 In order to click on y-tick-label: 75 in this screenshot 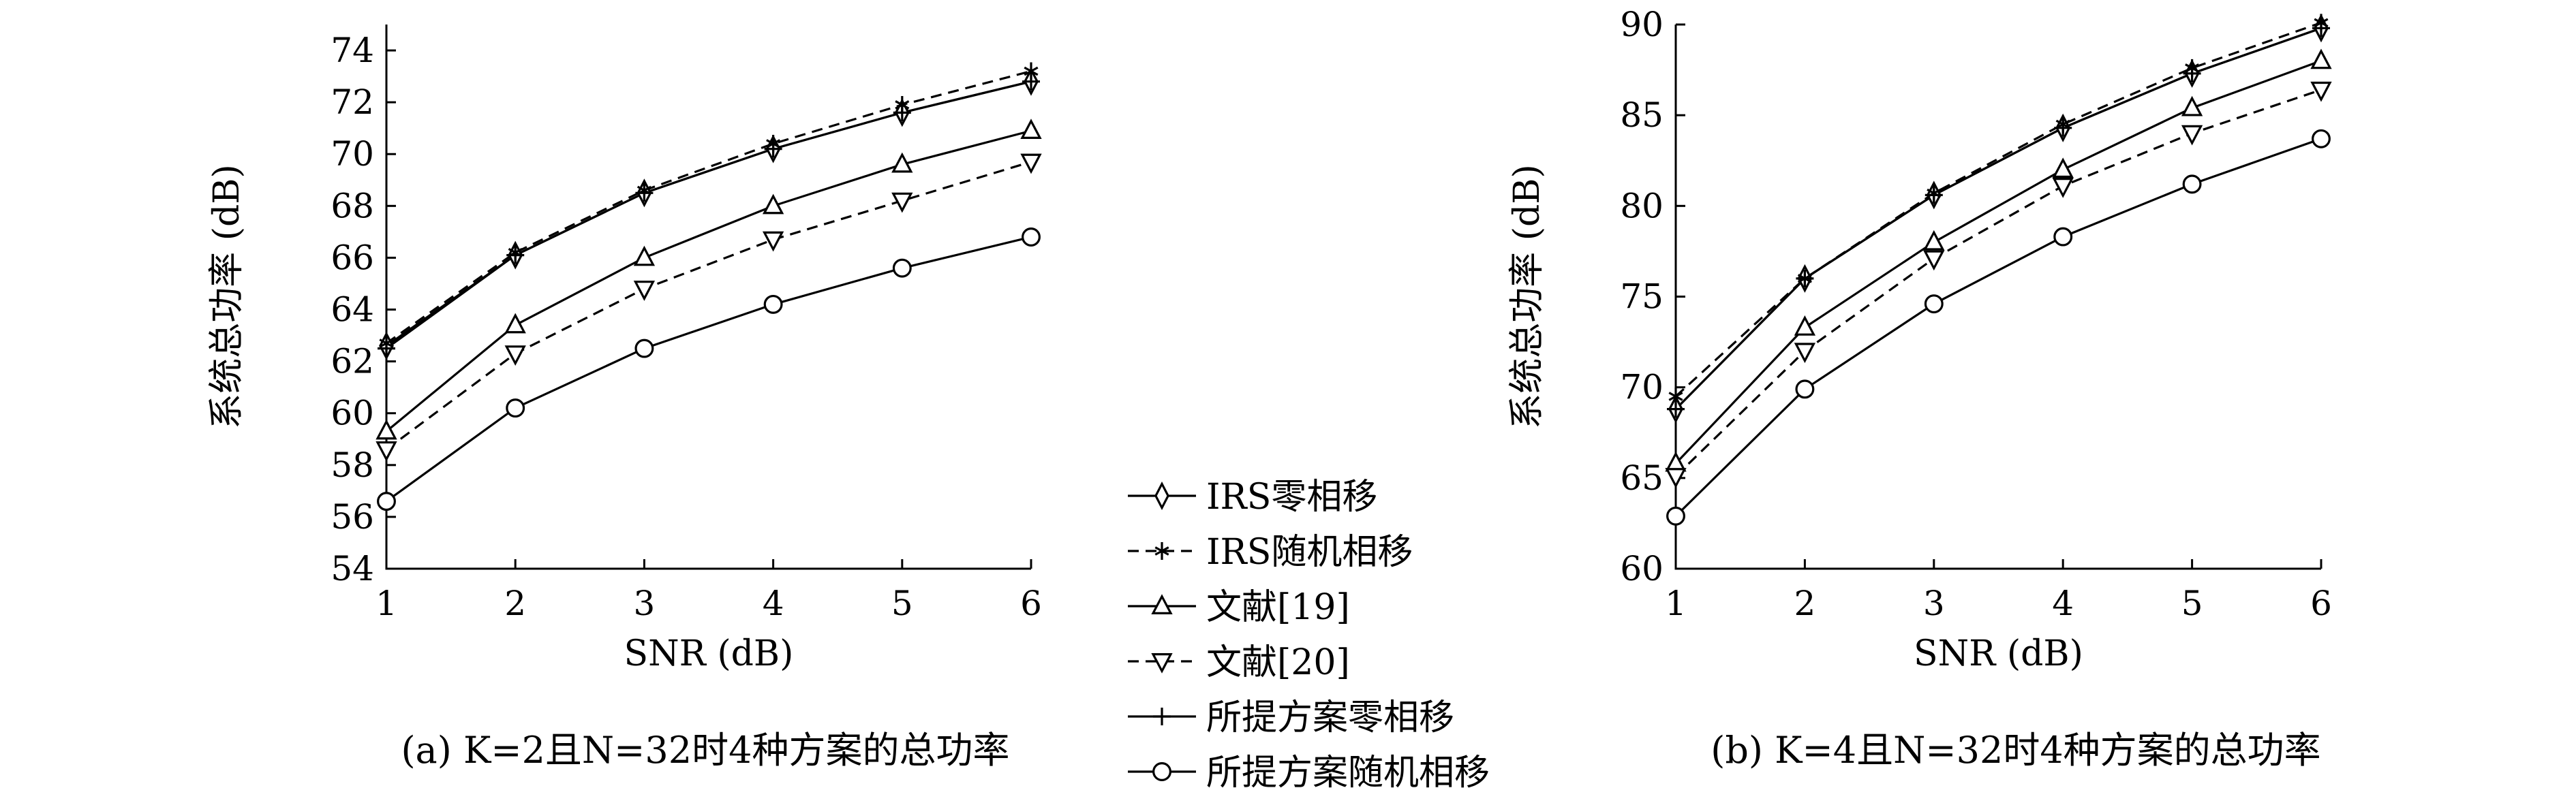, I will do `click(1641, 297)`.